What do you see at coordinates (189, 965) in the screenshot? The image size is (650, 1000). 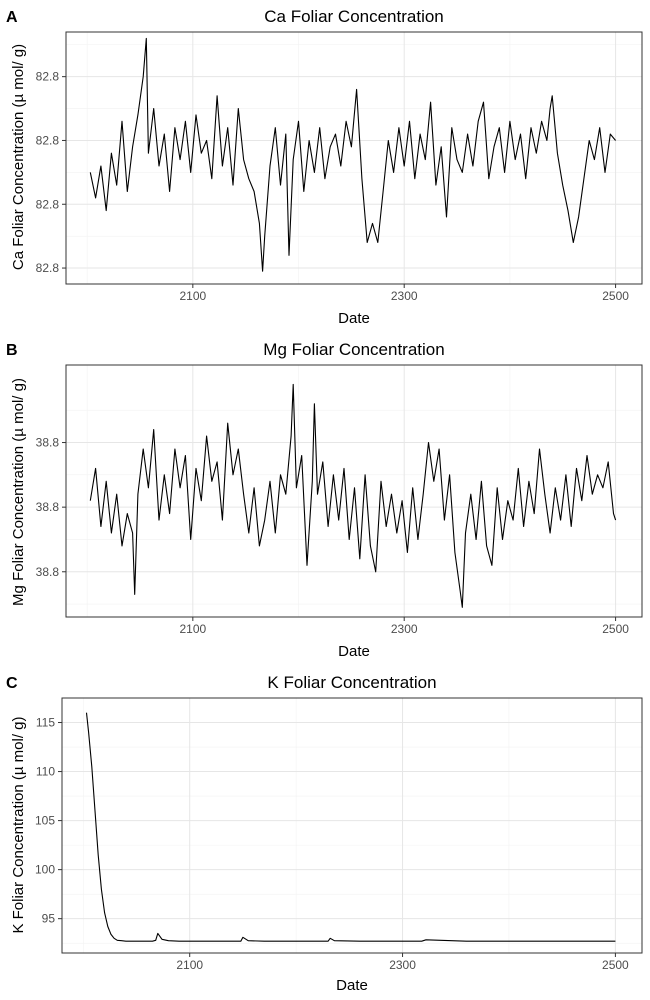 I see `x-tick-label-c: 2100` at bounding box center [189, 965].